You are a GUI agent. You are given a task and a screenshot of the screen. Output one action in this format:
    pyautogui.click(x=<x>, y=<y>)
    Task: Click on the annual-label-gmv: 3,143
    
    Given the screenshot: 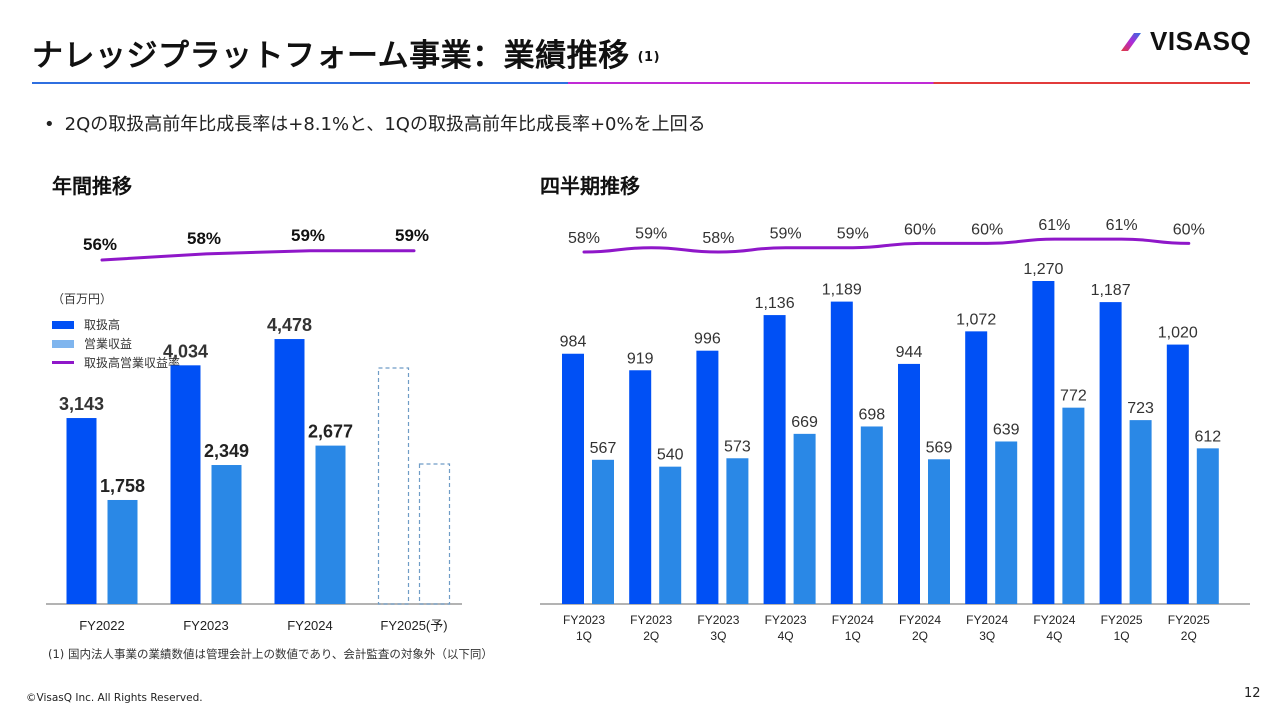 What is the action you would take?
    pyautogui.click(x=81, y=404)
    